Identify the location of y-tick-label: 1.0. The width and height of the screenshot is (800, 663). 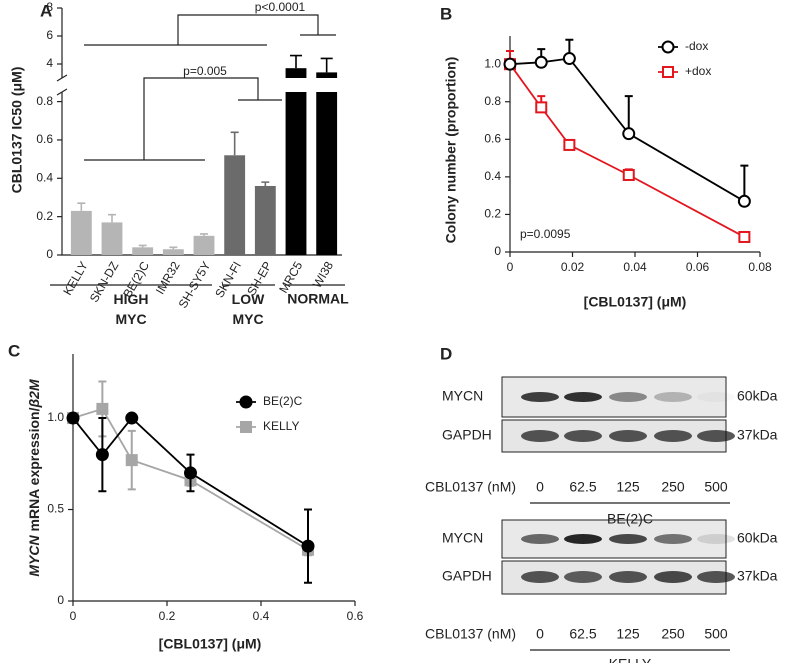
(55, 417).